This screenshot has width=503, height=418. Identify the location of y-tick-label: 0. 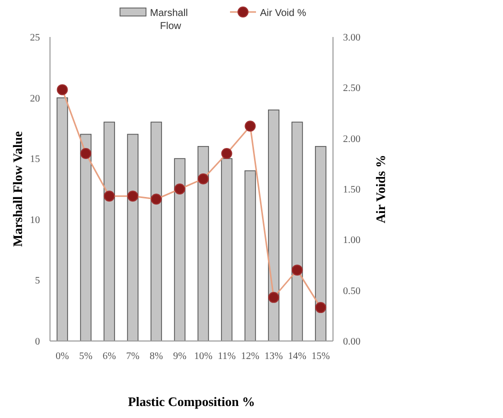
(37, 342).